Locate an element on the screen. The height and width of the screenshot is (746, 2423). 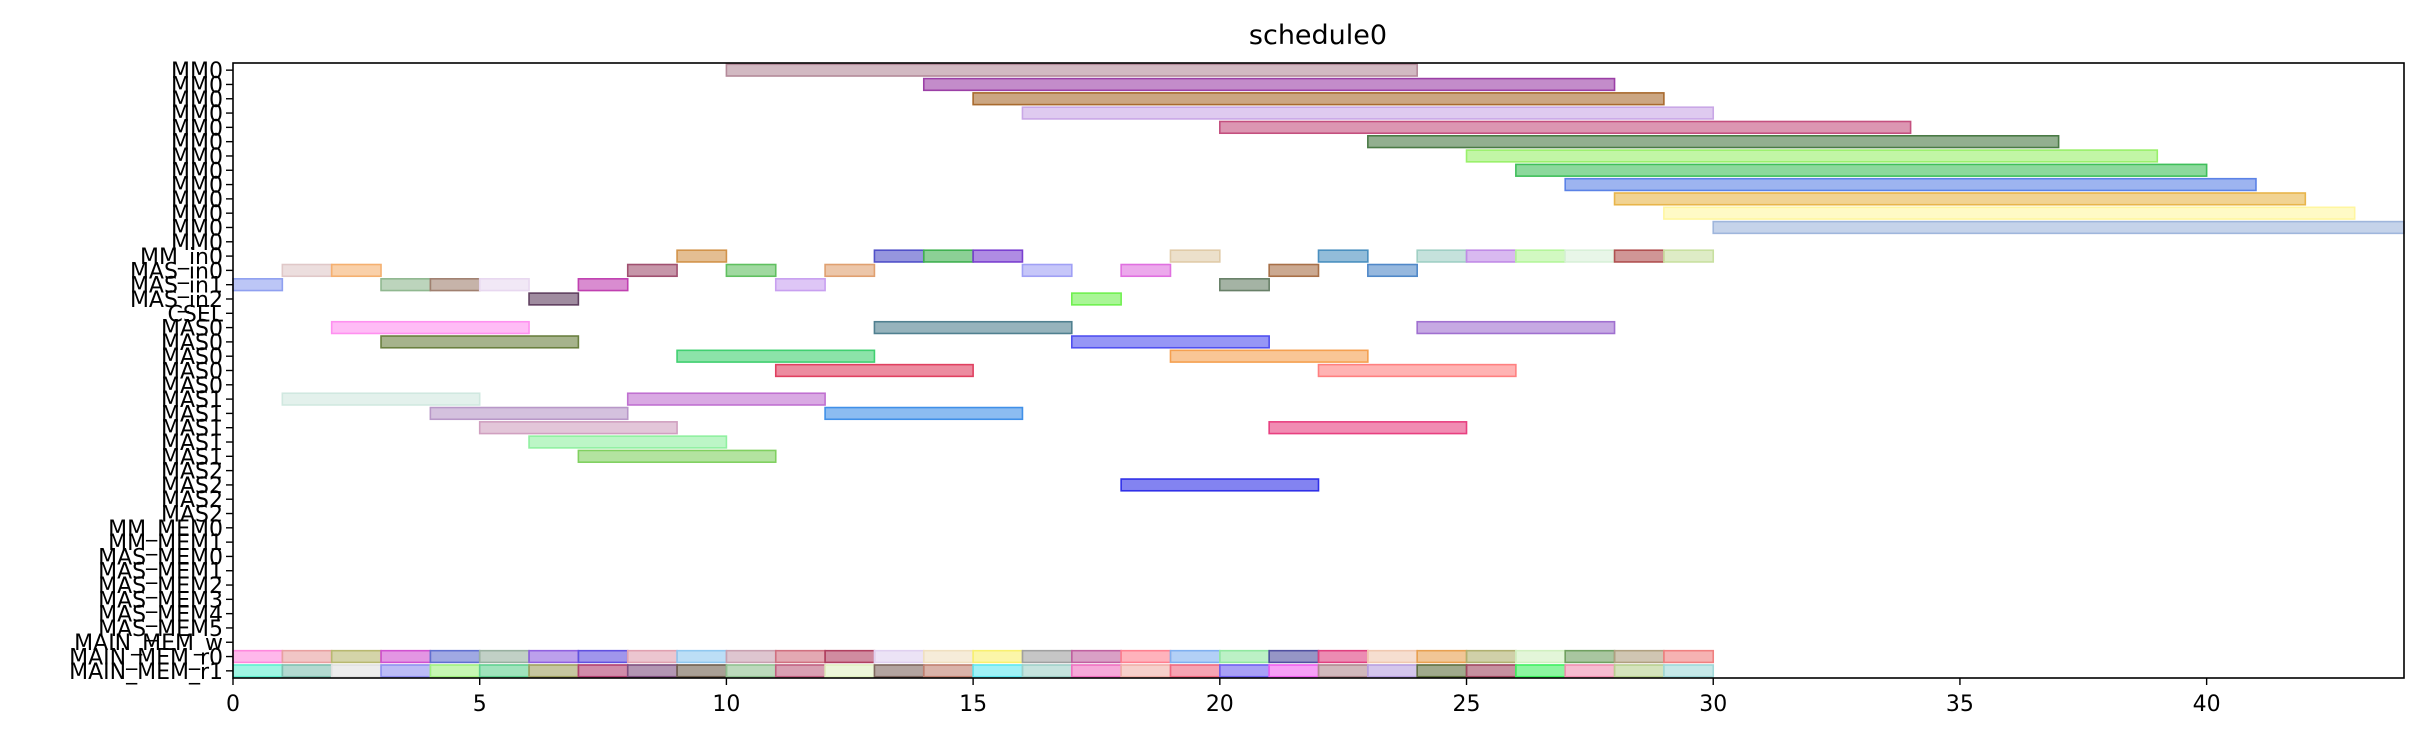
x-tick-label: 15 is located at coordinates (973, 704).